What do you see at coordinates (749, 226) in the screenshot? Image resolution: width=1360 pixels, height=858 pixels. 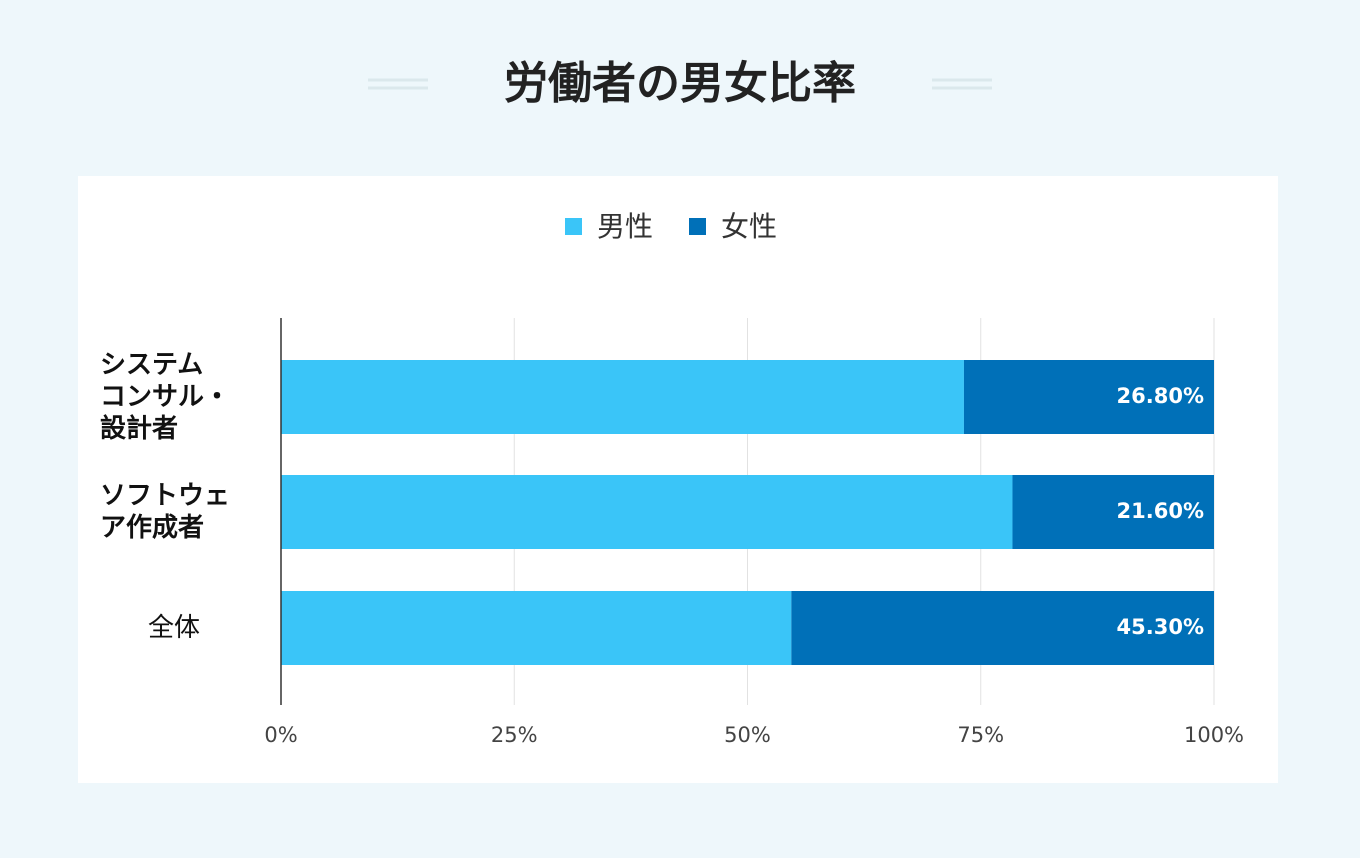 I see `legend-label: 女性` at bounding box center [749, 226].